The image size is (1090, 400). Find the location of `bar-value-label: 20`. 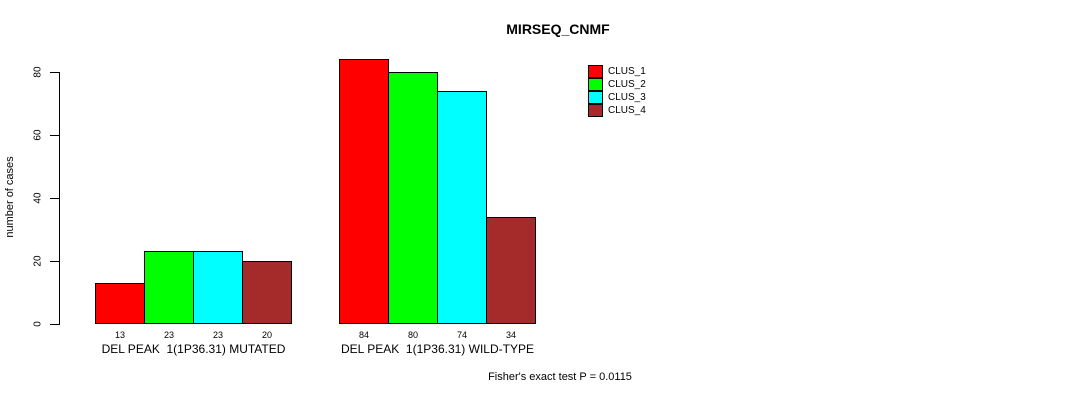

bar-value-label: 20 is located at coordinates (267, 335).